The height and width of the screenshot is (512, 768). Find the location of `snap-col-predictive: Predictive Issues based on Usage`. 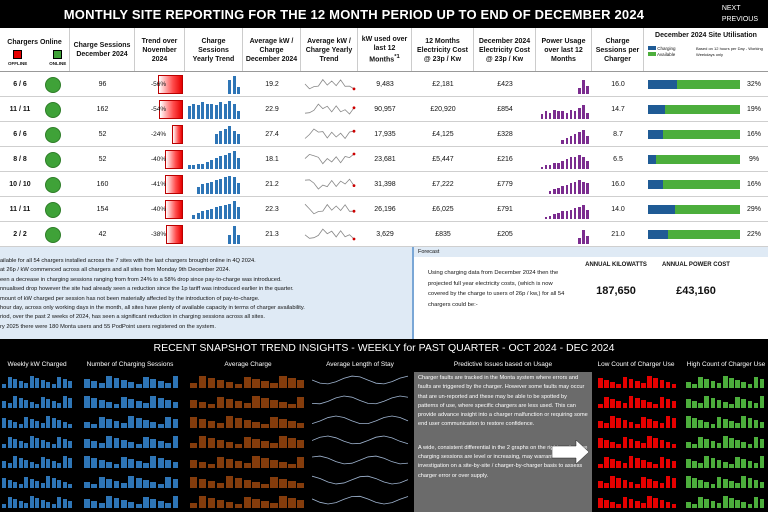

snap-col-predictive: Predictive Issues based on Usage is located at coordinates (503, 364).